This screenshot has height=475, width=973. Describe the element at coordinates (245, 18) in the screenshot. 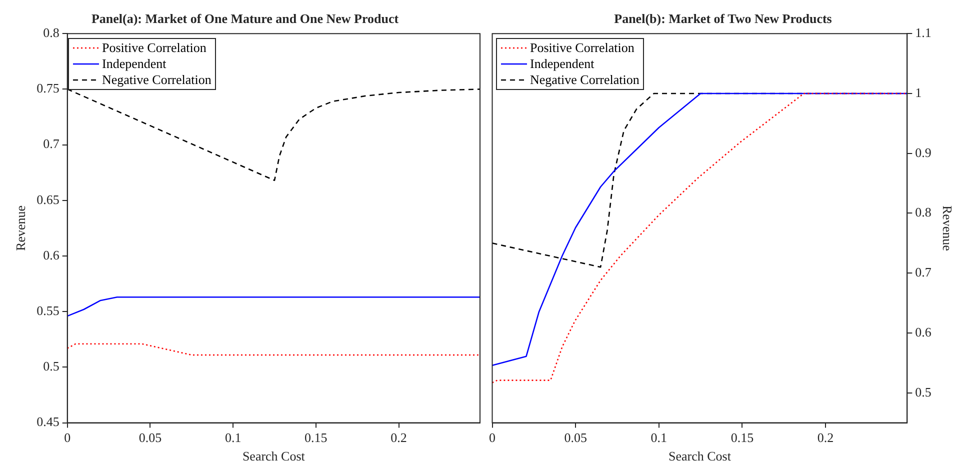

I see `chart-title: Panel(a): Market of One Mature and One New Product` at that location.